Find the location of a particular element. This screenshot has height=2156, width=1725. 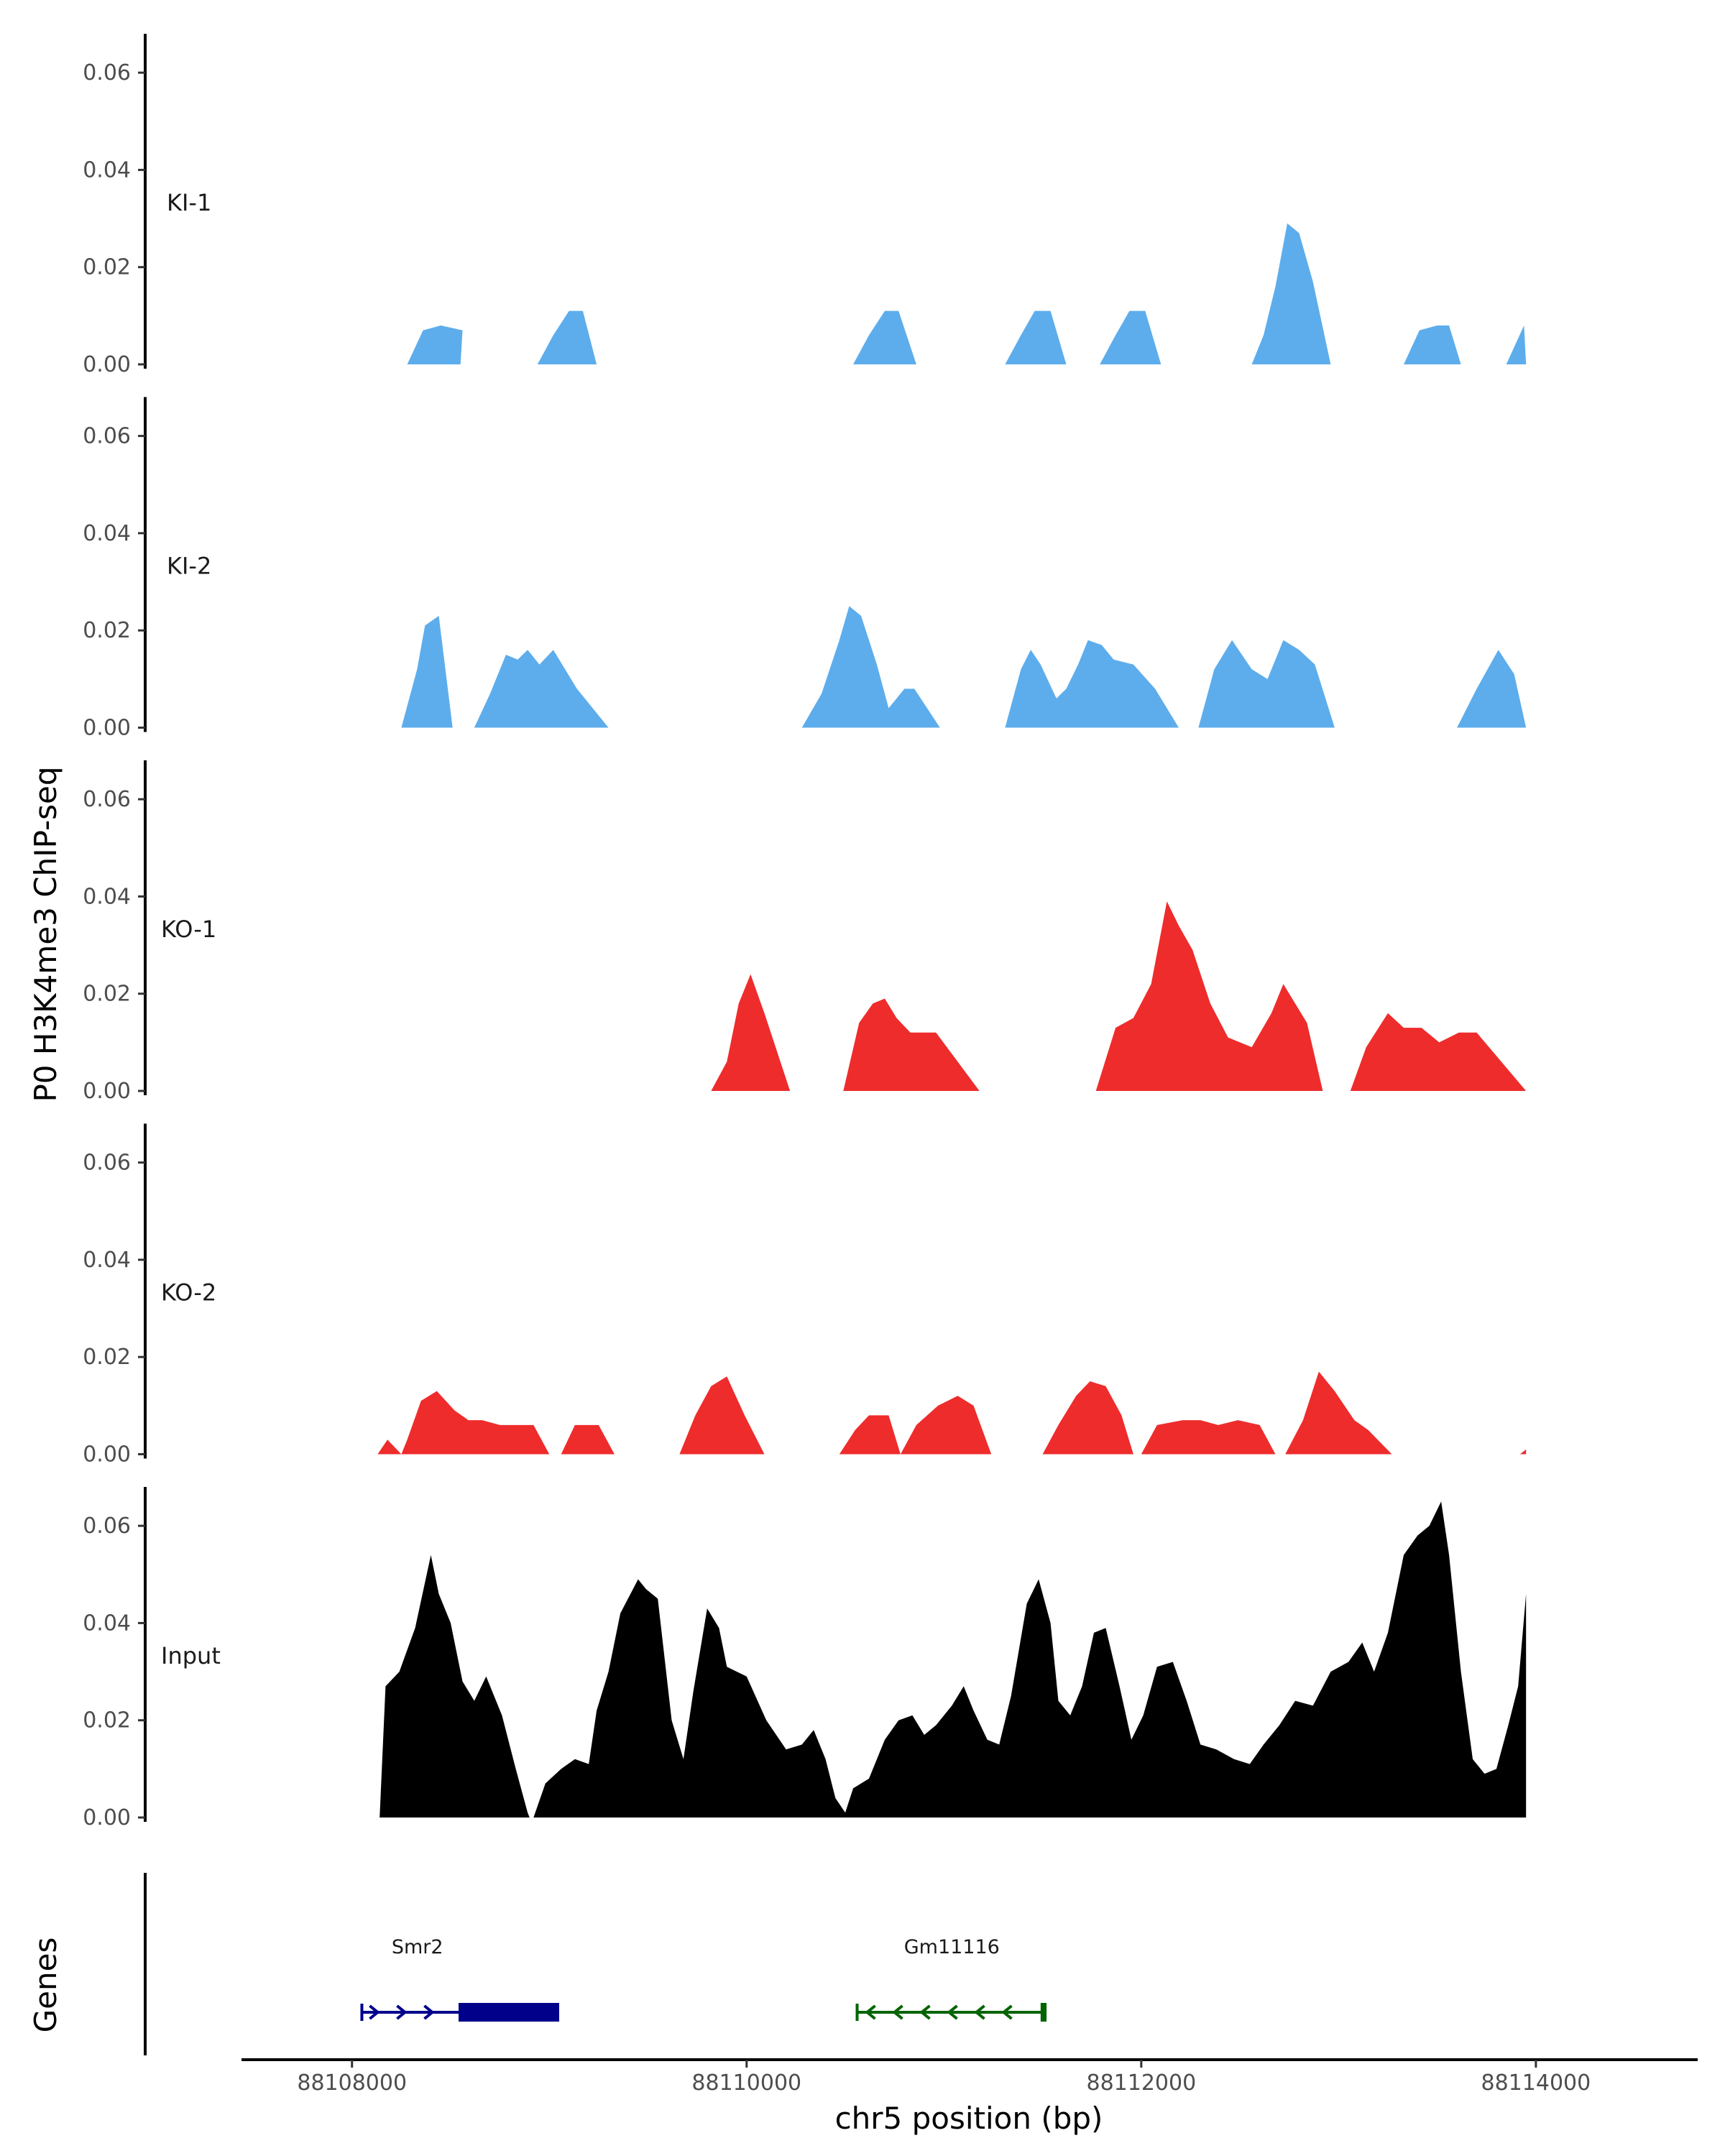

x-tick-label: 88114000 is located at coordinates (1536, 2083).